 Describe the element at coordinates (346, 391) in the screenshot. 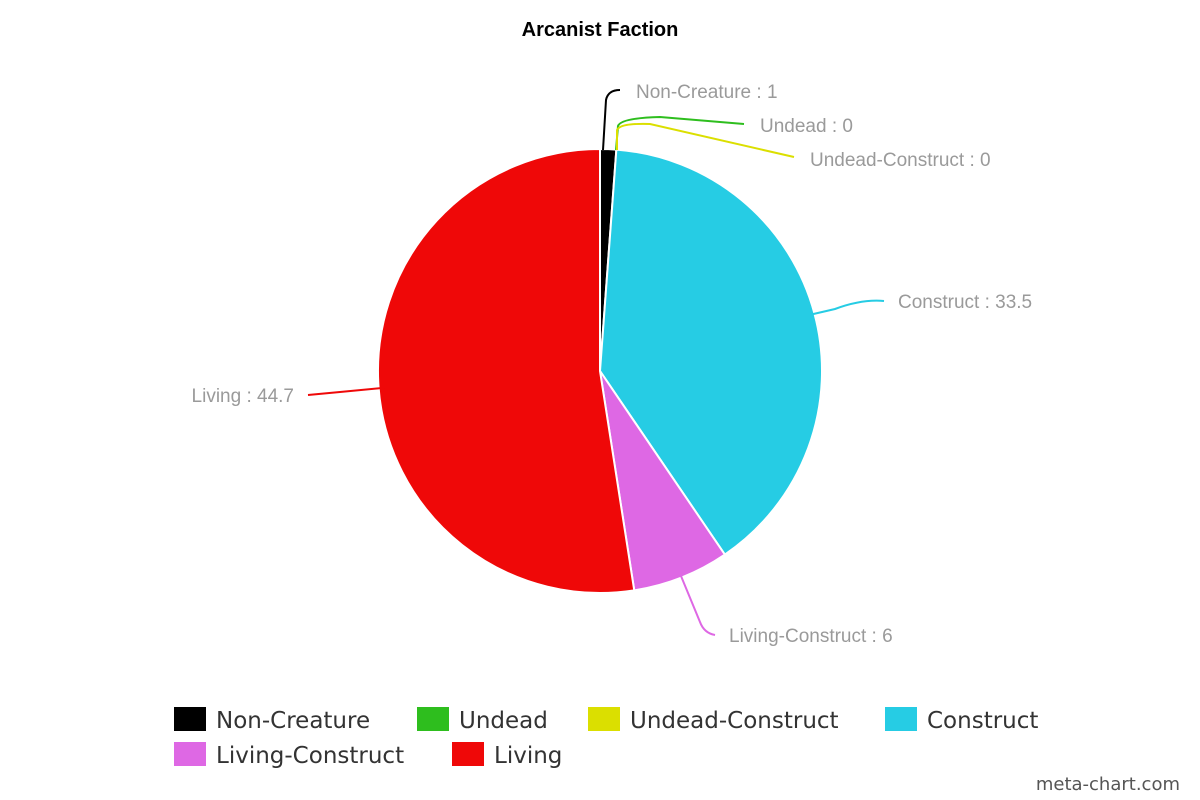

I see `connector-living` at that location.